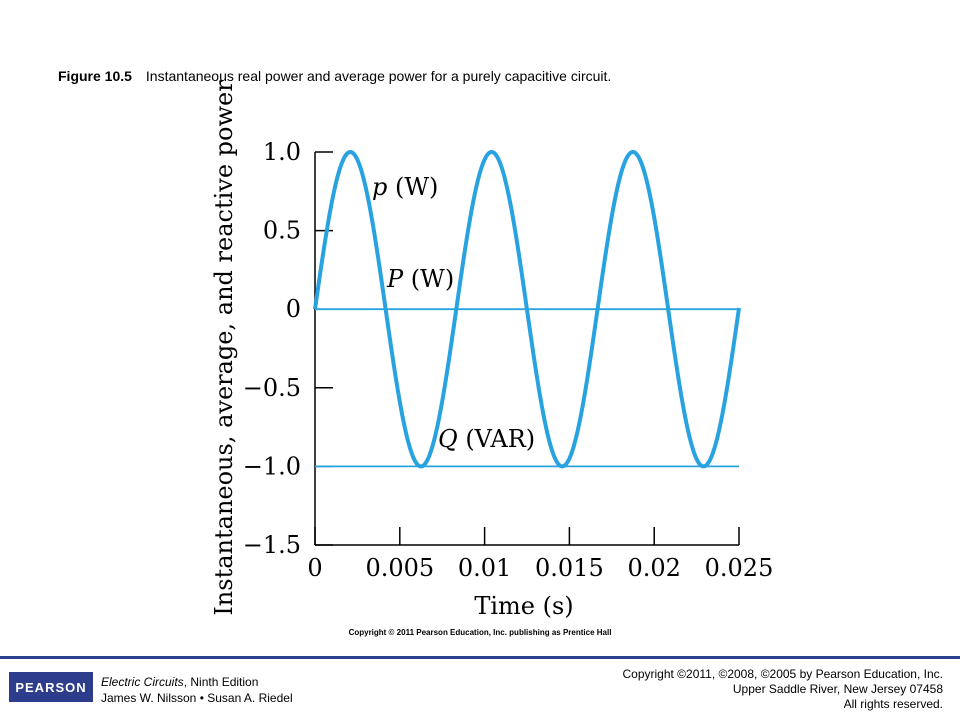  I want to click on book-title: Electric Circuits, so click(142, 682).